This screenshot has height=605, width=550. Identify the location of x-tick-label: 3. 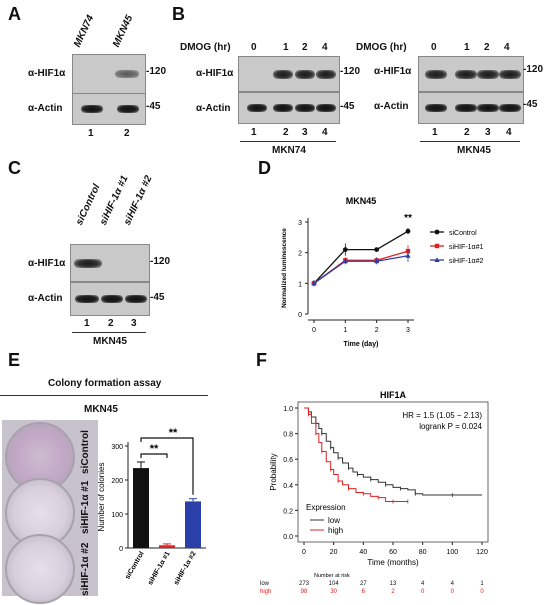
(408, 330).